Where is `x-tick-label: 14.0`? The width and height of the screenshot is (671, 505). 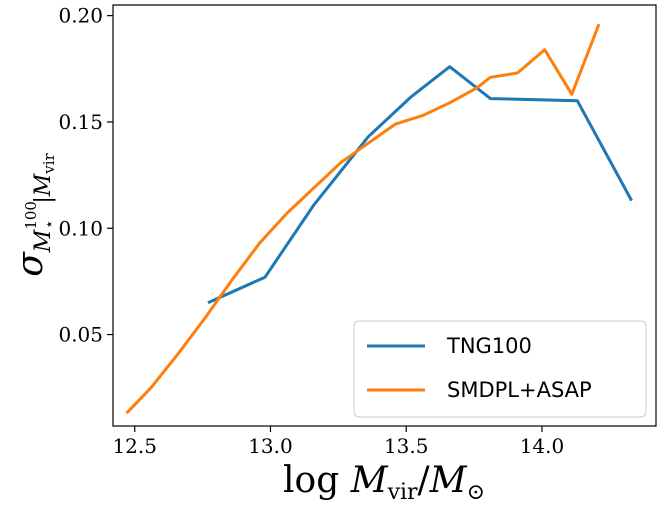
x-tick-label: 14.0 is located at coordinates (542, 446).